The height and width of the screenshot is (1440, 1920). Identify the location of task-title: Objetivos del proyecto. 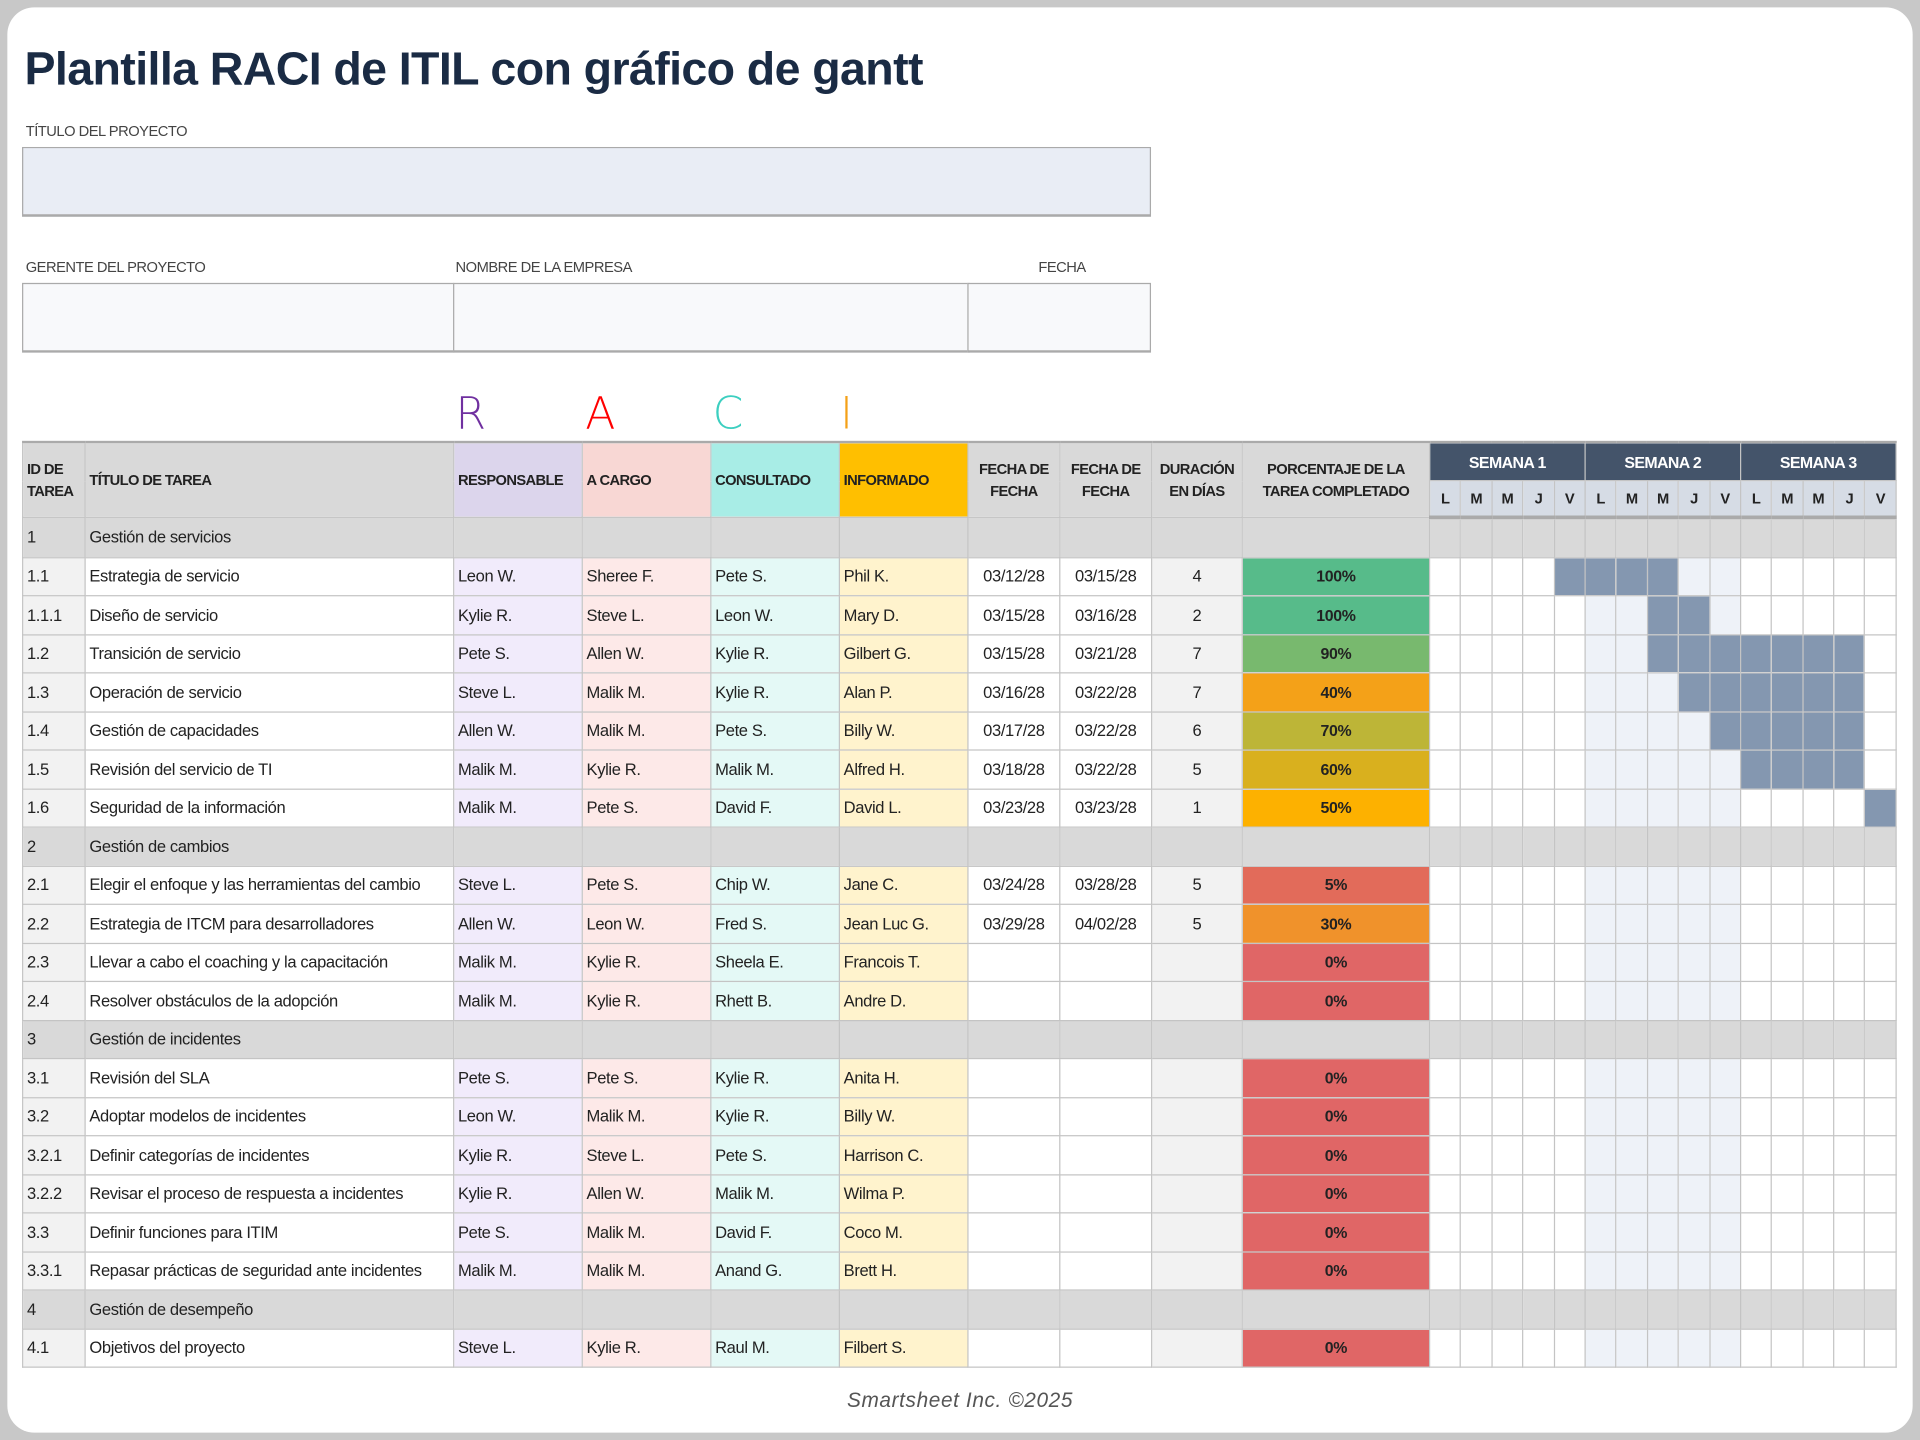
(269, 1347).